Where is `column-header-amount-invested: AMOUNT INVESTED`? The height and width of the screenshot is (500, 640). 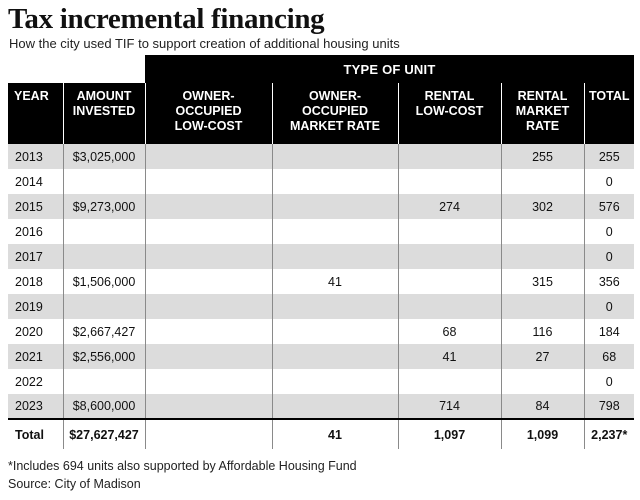 column-header-amount-invested: AMOUNT INVESTED is located at coordinates (103, 113).